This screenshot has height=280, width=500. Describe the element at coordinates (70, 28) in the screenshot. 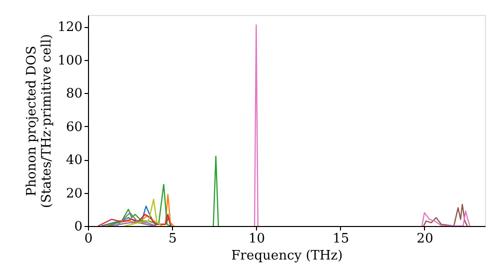

I see `y-tick-label: 120` at that location.